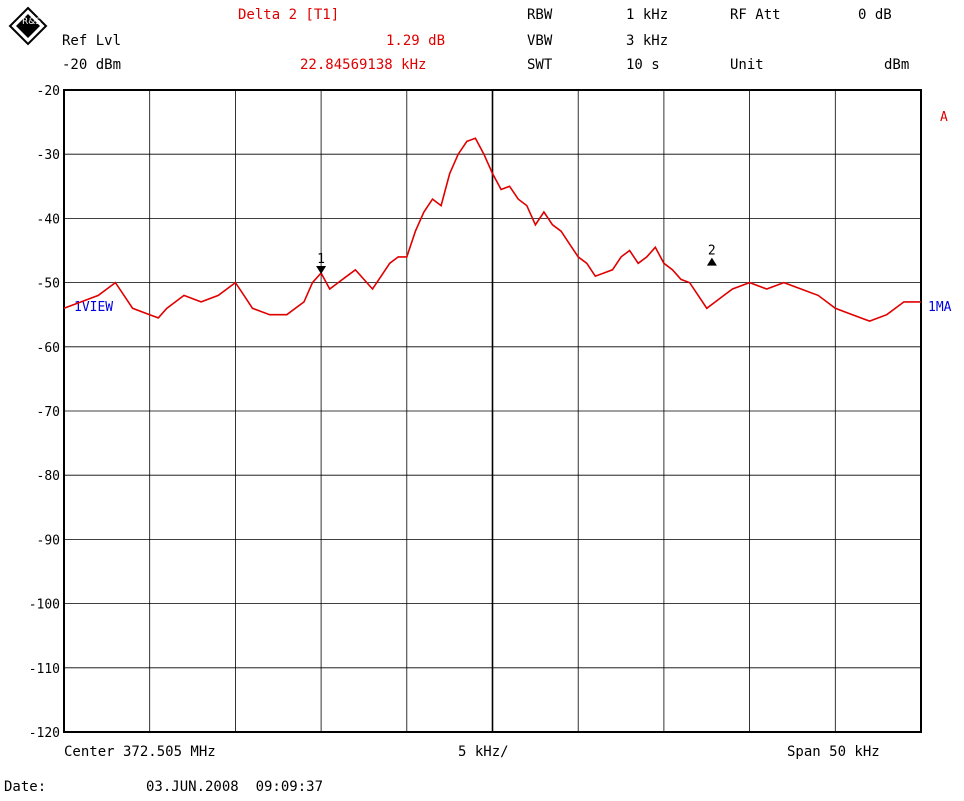 The height and width of the screenshot is (801, 964). What do you see at coordinates (31, 22) in the screenshot?
I see `logo-text: R&S` at bounding box center [31, 22].